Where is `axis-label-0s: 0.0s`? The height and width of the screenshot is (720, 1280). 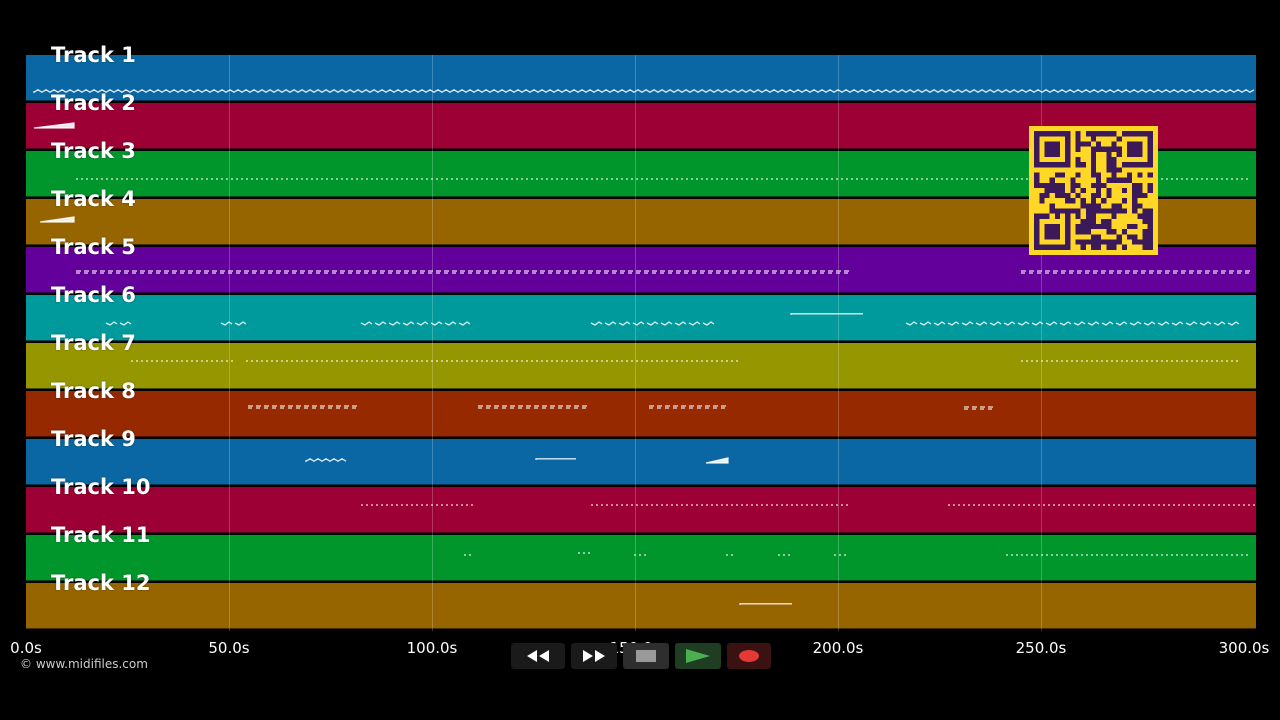 axis-label-0s: 0.0s is located at coordinates (26, 648).